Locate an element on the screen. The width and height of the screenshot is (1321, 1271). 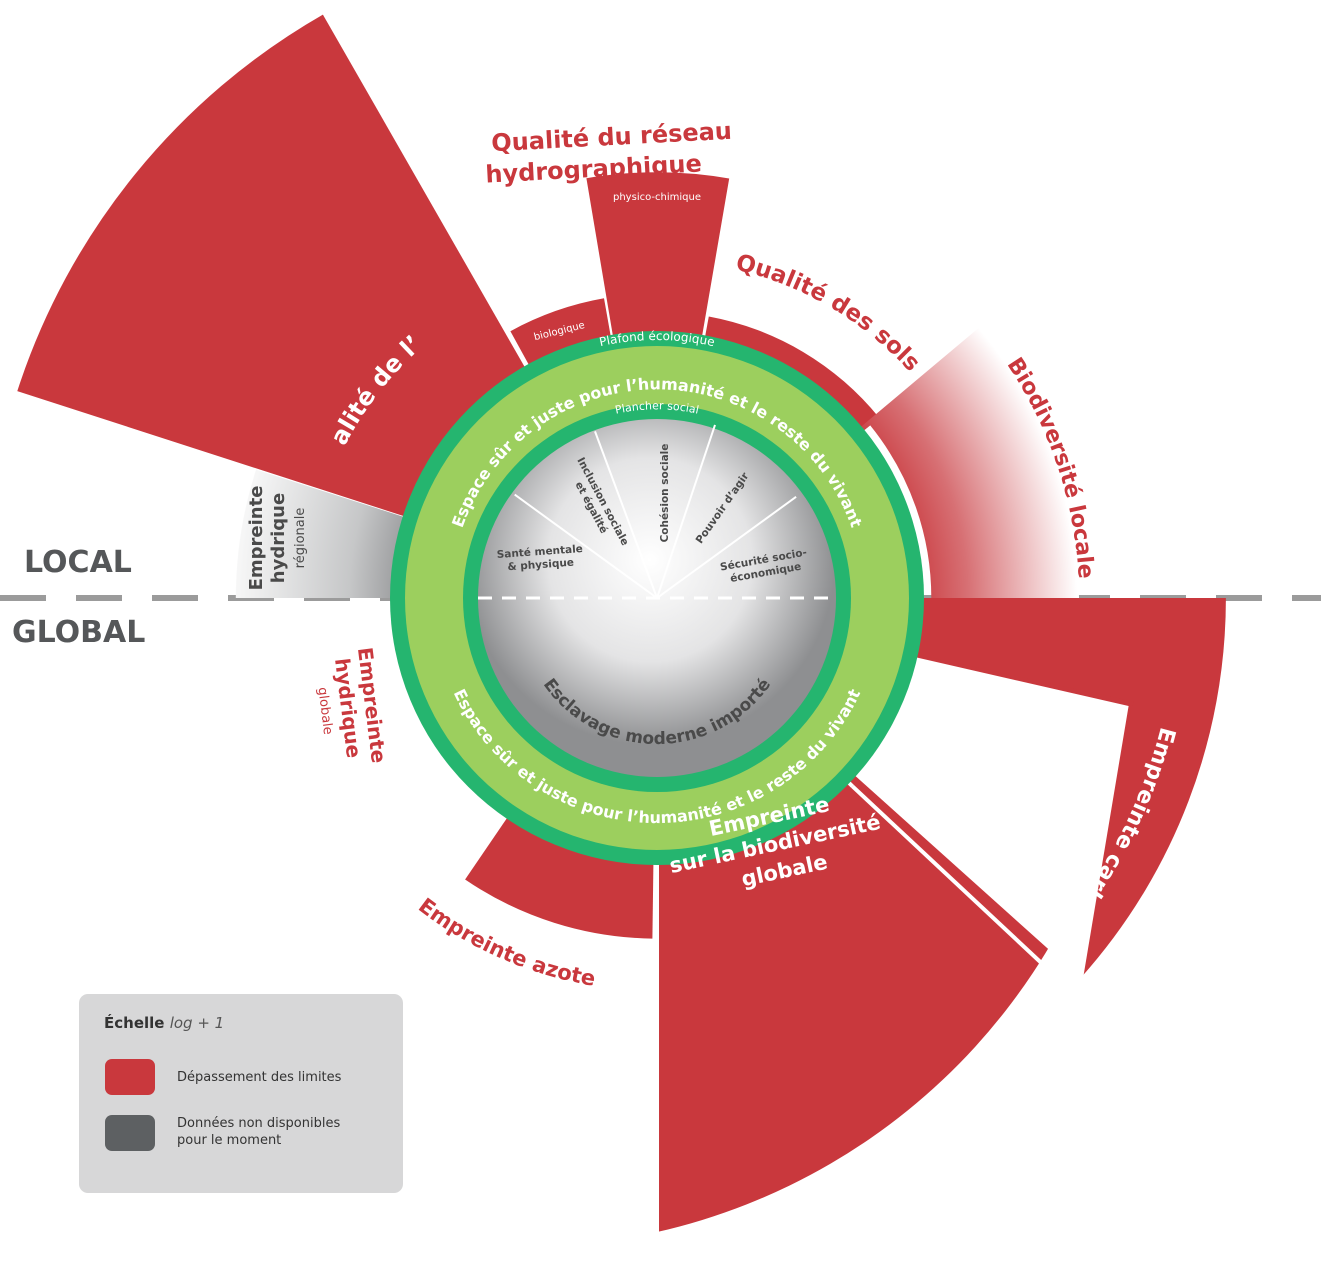
global-water-label: Empreinte hydrique globale is located at coordinates (352, 705).